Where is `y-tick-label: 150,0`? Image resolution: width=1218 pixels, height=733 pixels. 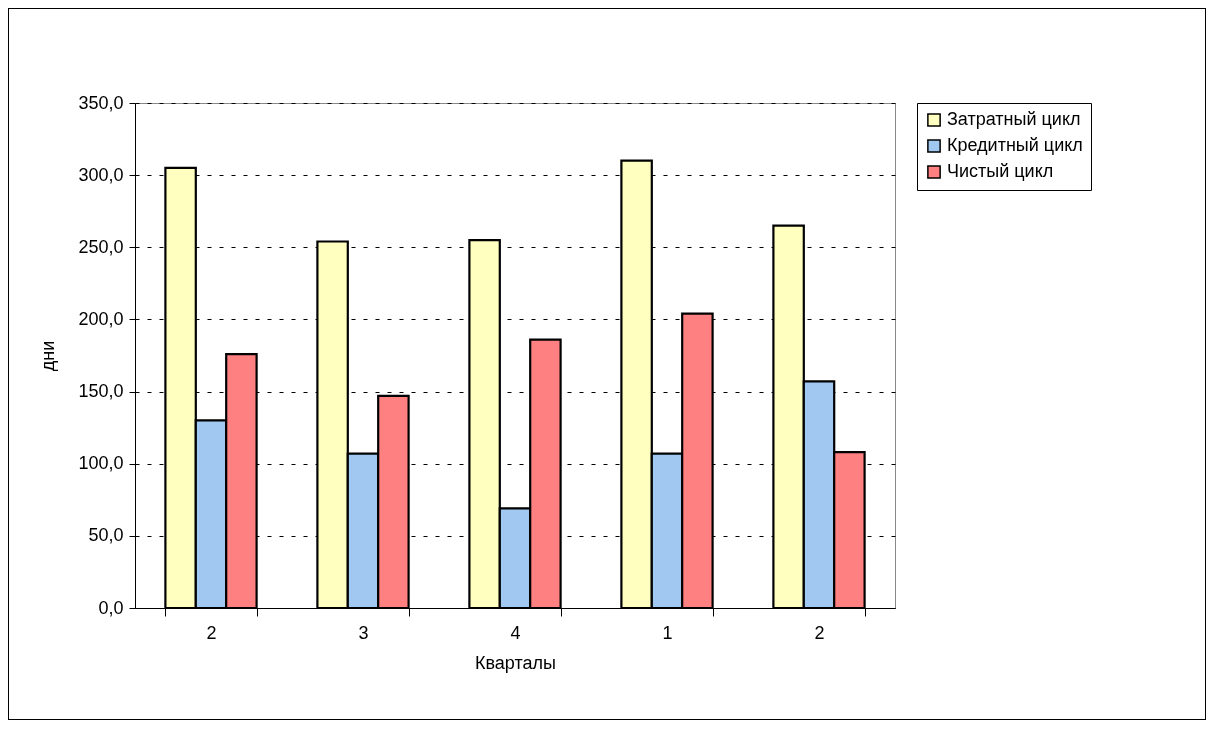 y-tick-label: 150,0 is located at coordinates (101, 391).